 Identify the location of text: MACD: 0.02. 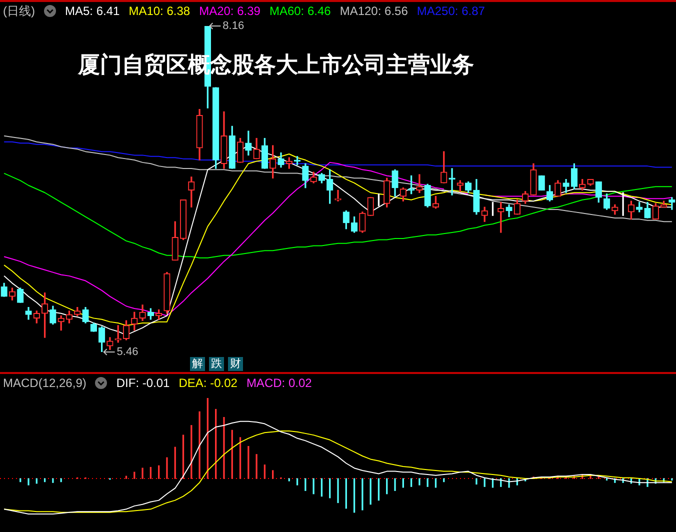
(279, 383).